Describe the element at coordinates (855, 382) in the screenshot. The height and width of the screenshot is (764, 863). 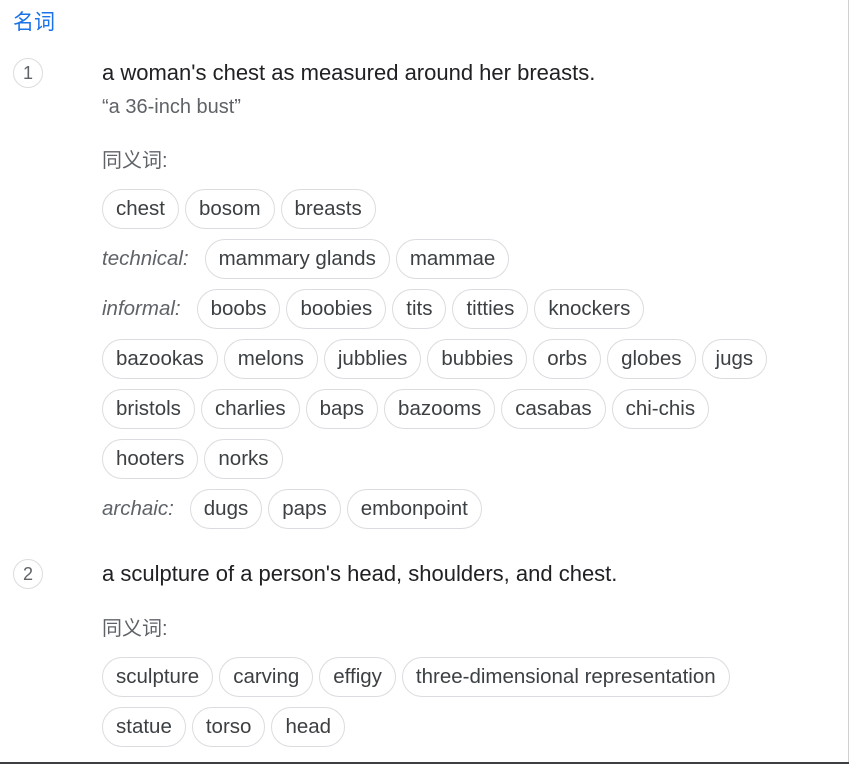
I see `vertical-scrollbar` at that location.